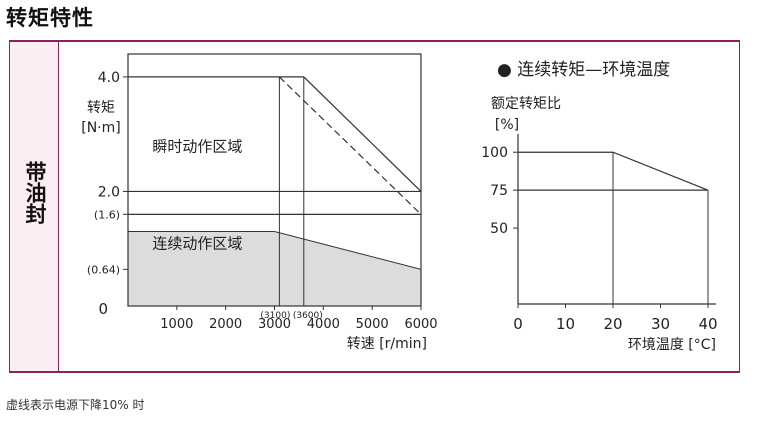  What do you see at coordinates (176, 324) in the screenshot?
I see `speed-xtick-label: 1000` at bounding box center [176, 324].